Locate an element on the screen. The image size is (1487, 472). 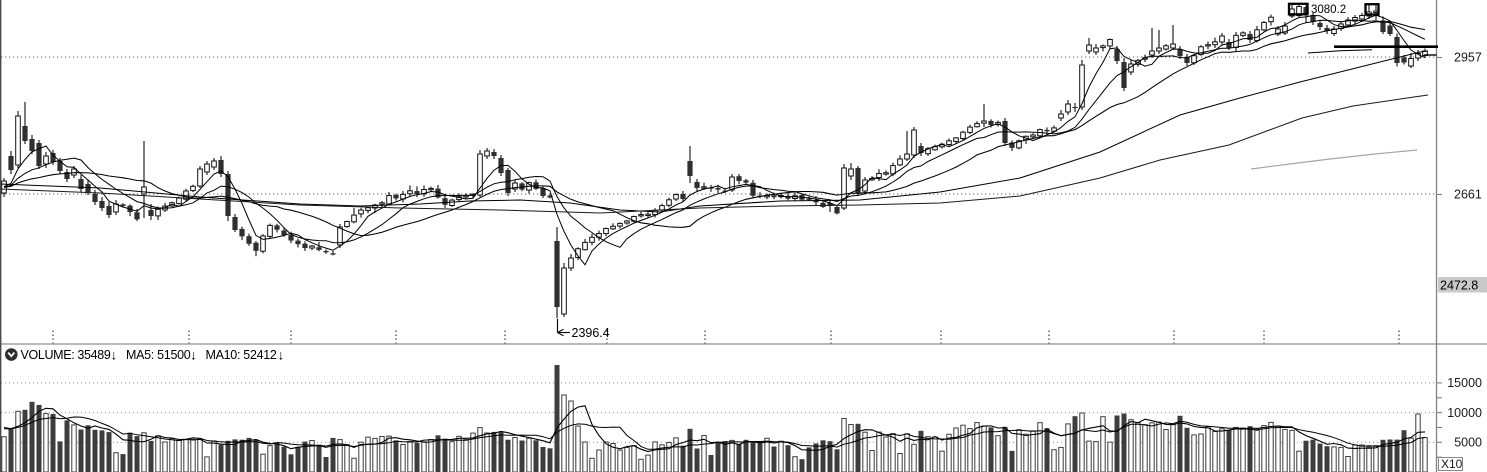
svg-text: 3080.2 is located at coordinates (1328, 10).